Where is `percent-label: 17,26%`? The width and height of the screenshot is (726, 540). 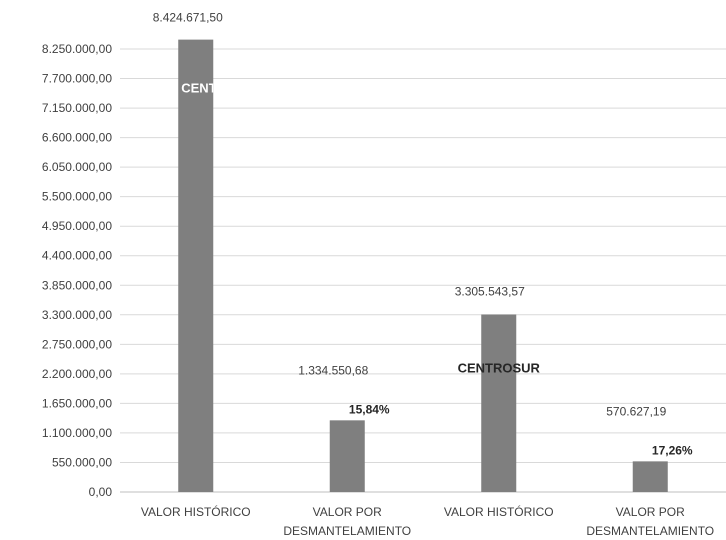
percent-label: 17,26% is located at coordinates (672, 450).